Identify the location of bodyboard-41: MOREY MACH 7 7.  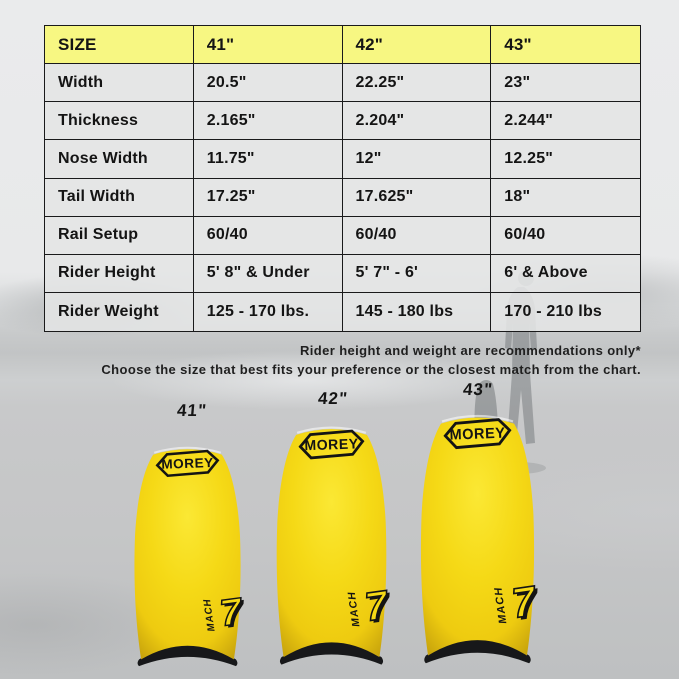
(191, 556).